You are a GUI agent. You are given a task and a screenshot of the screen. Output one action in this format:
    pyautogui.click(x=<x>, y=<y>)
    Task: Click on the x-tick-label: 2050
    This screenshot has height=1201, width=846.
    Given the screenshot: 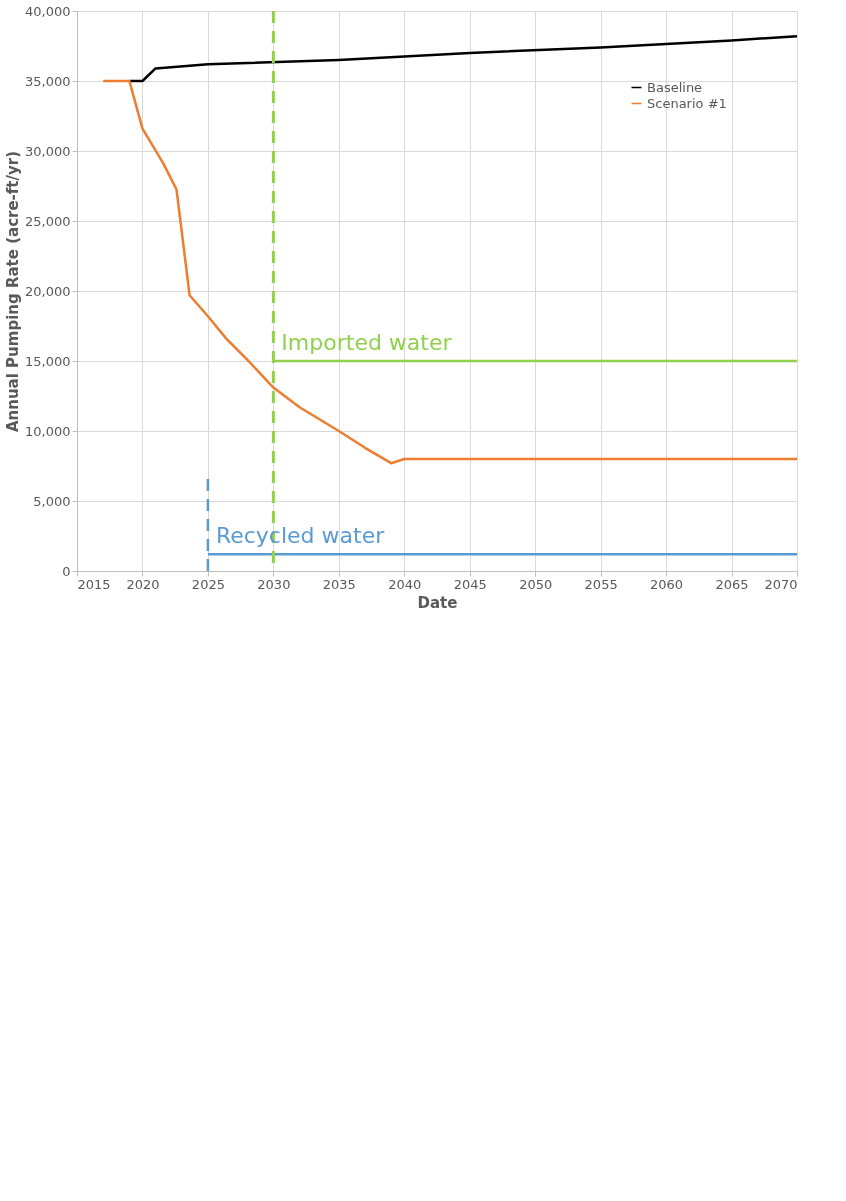 What is the action you would take?
    pyautogui.click(x=536, y=584)
    